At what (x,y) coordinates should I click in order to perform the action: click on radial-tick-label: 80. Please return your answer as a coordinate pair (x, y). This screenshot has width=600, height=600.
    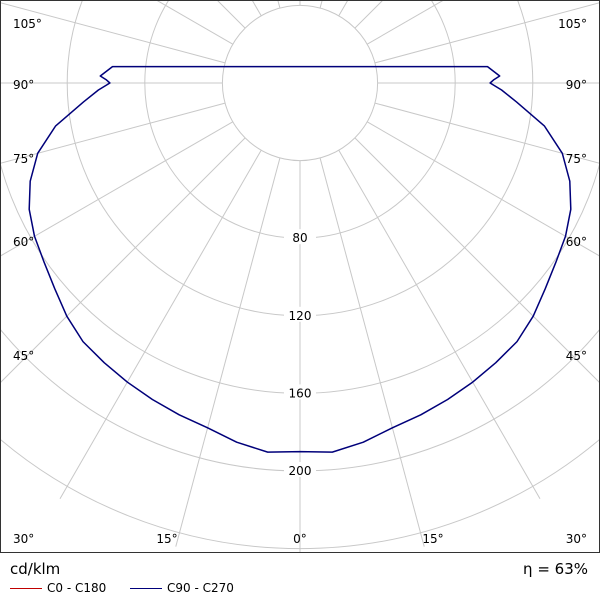
    Looking at the image, I should click on (299, 238).